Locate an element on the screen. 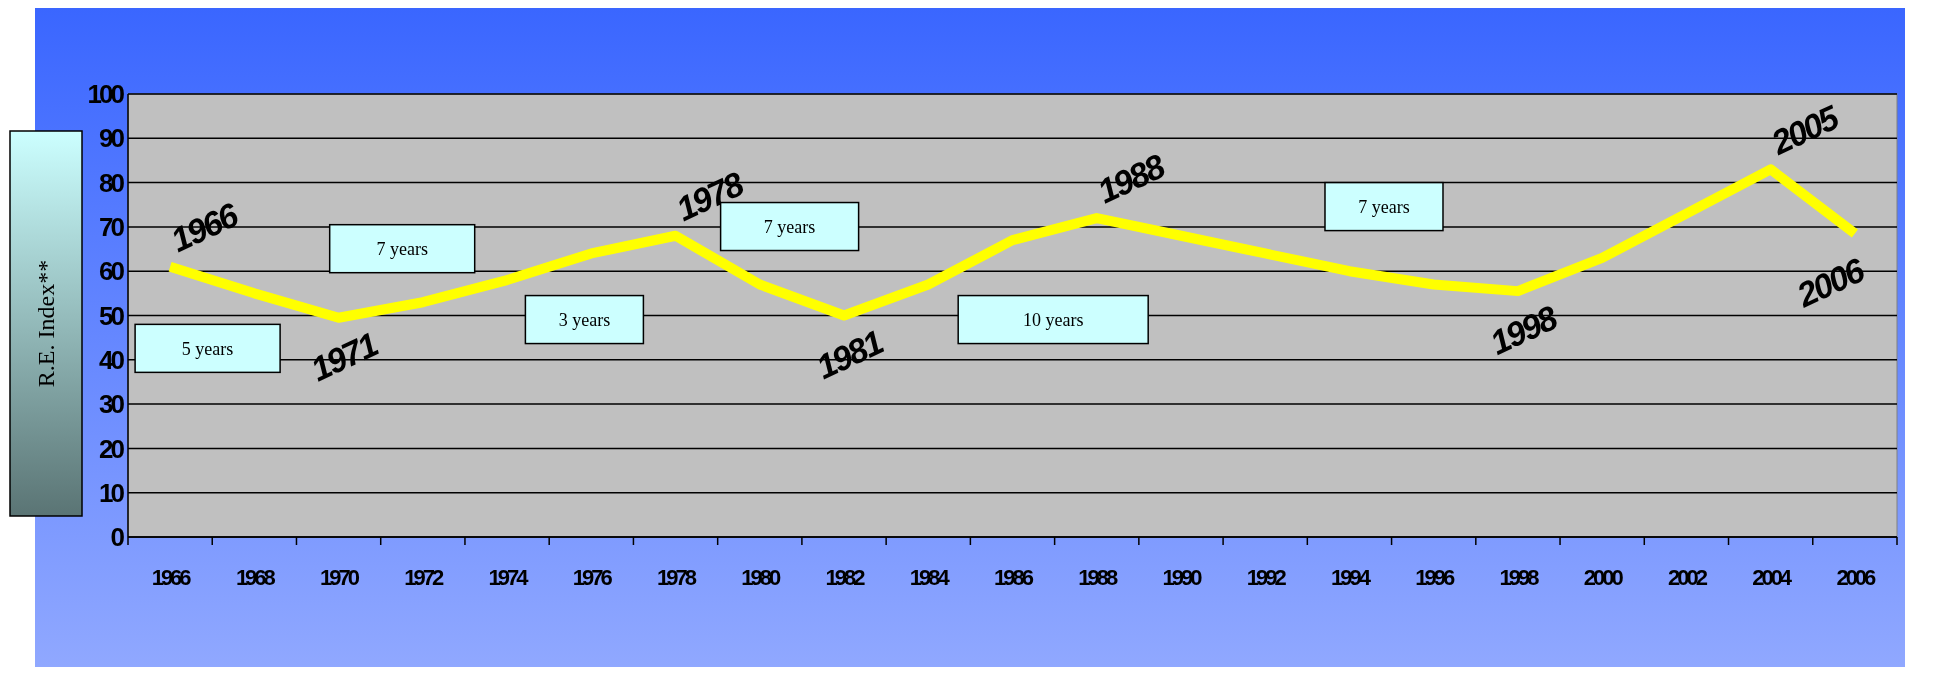  y-tick-label: 90 is located at coordinates (112, 138).